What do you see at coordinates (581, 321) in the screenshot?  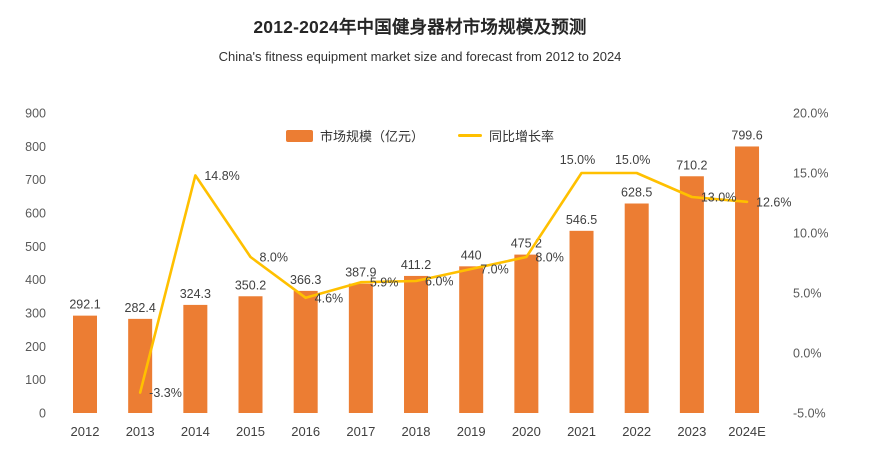 I see `bar-2021` at bounding box center [581, 321].